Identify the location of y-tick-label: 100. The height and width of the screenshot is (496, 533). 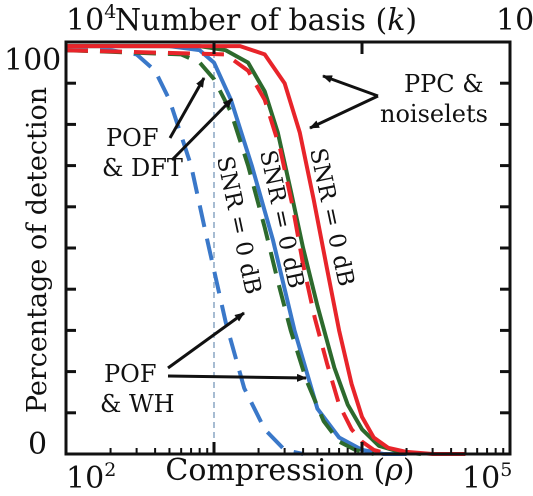
(32, 60).